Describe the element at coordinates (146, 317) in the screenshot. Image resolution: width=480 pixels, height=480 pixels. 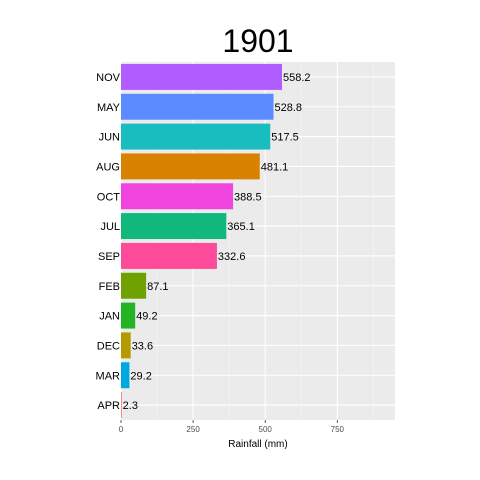
I see `value-label-jan: 49.2` at that location.